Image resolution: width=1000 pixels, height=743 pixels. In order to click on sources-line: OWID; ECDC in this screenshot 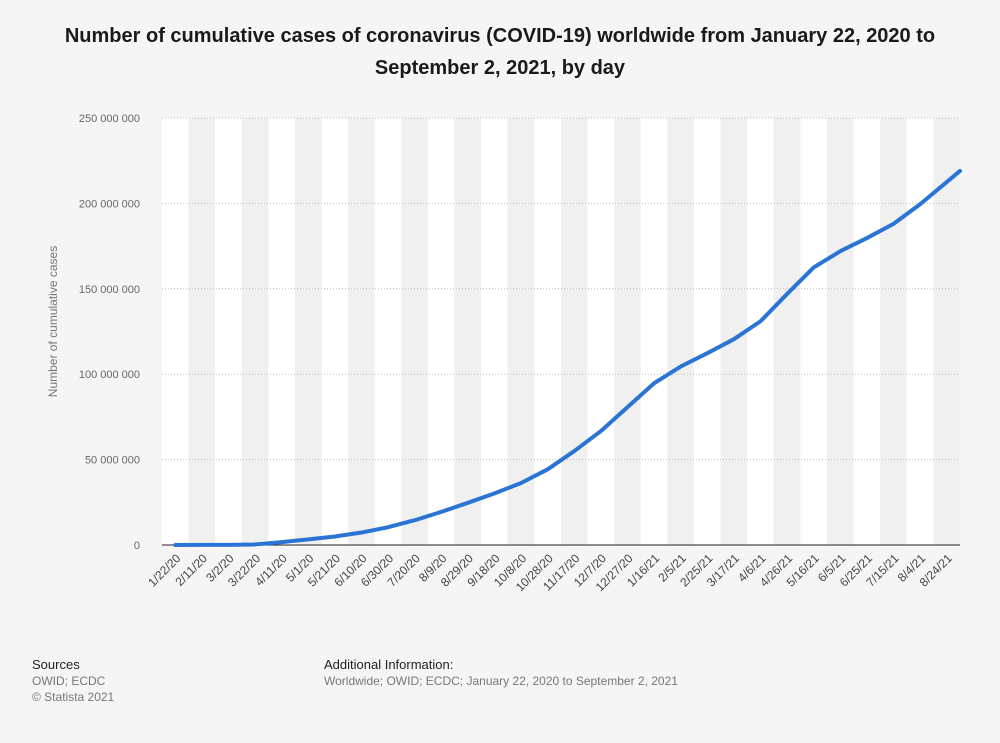, I will do `click(69, 681)`.